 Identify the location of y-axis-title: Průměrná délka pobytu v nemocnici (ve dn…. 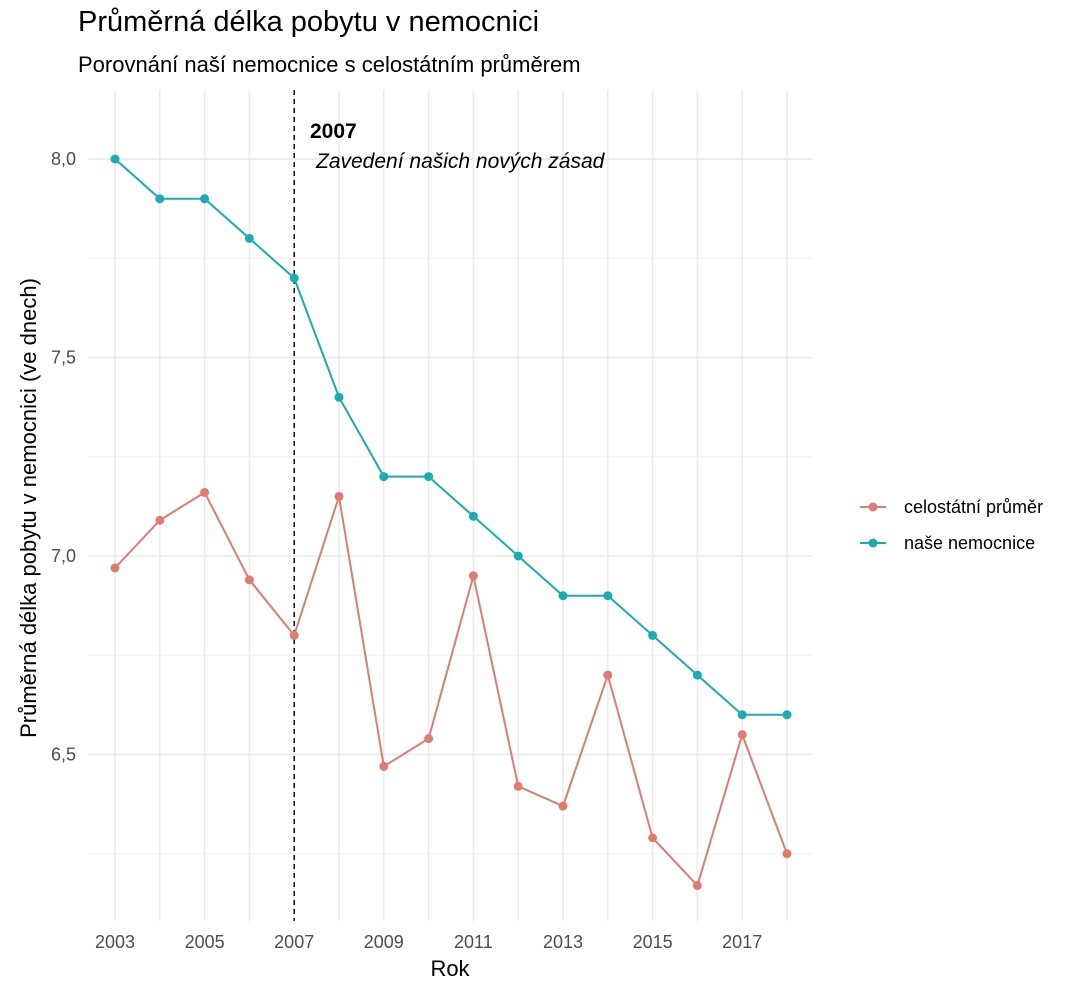
(28, 508).